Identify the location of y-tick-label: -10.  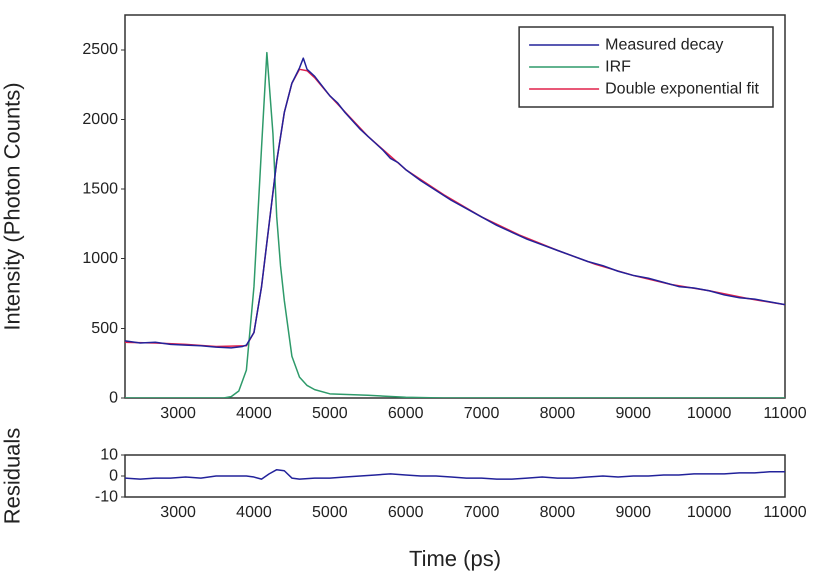
(106, 497).